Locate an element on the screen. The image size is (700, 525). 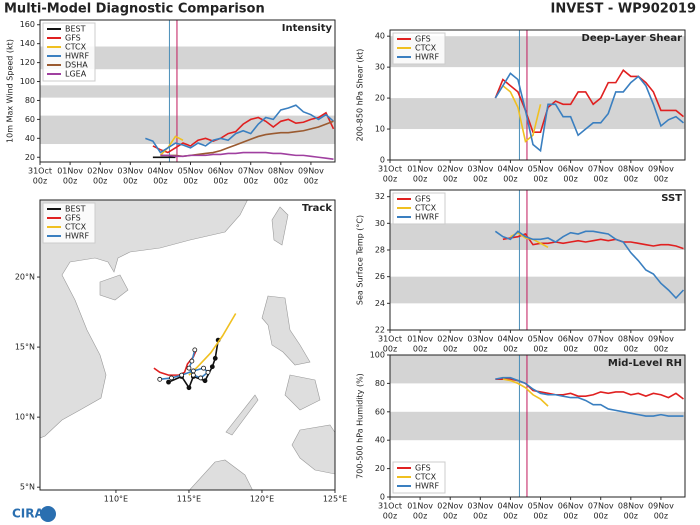
y-tick-label: 22 is located at coordinates (380, 330).